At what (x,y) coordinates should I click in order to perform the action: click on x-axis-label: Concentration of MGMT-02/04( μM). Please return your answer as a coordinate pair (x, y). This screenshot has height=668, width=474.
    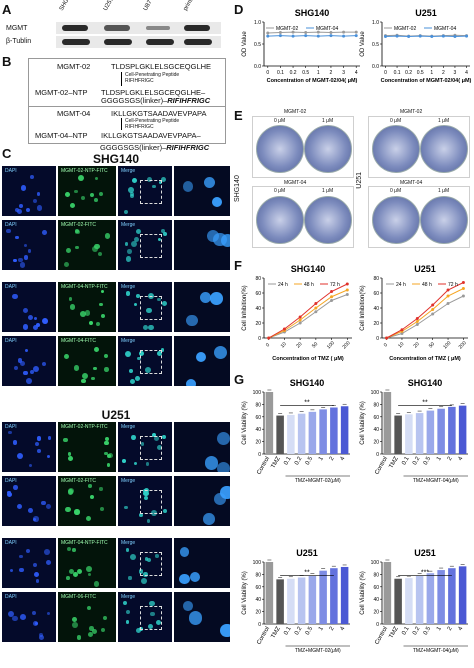
    Looking at the image, I should click on (426, 81).